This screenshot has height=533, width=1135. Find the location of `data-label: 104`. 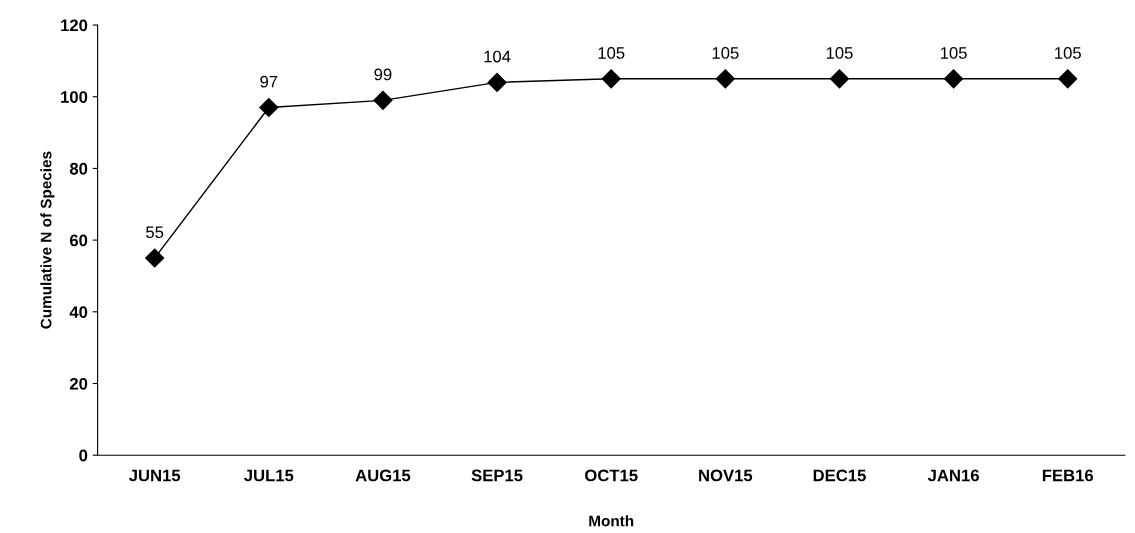

data-label: 104 is located at coordinates (497, 56).